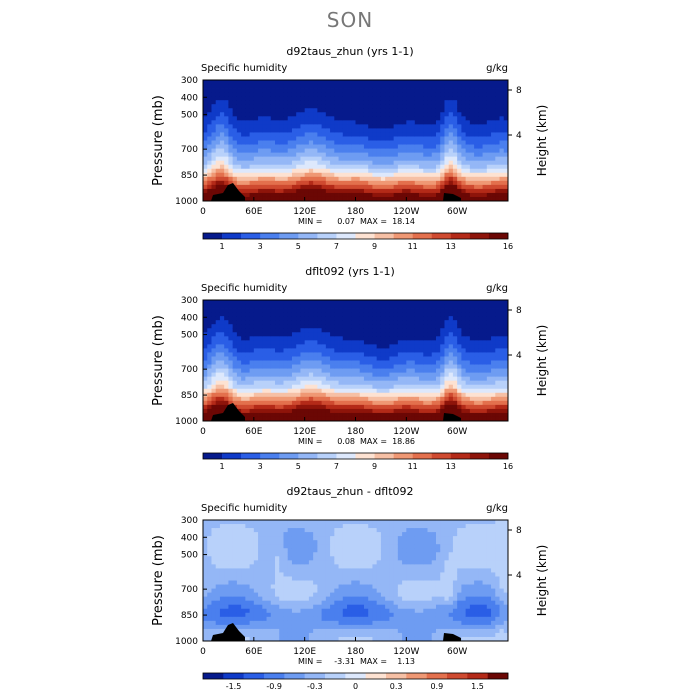 The height and width of the screenshot is (700, 700). Describe the element at coordinates (497, 288) in the screenshot. I see `panel-units-label: g/kg` at that location.